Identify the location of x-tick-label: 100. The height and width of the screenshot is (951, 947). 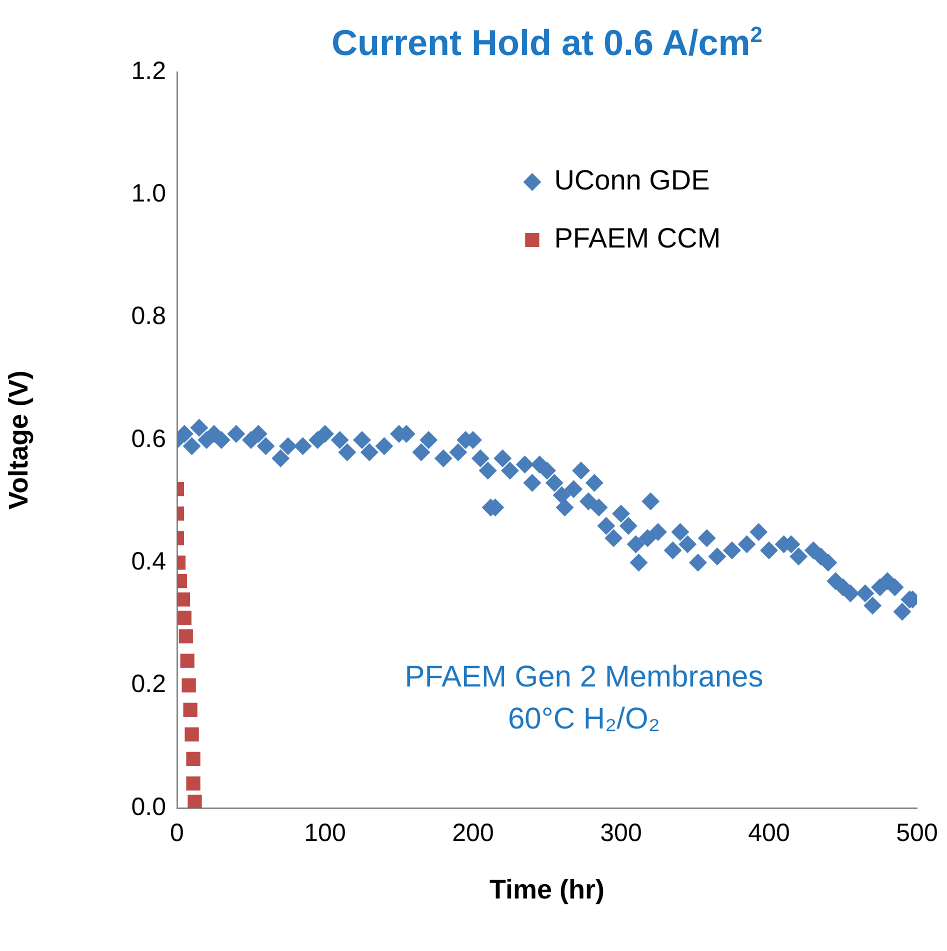
(325, 832).